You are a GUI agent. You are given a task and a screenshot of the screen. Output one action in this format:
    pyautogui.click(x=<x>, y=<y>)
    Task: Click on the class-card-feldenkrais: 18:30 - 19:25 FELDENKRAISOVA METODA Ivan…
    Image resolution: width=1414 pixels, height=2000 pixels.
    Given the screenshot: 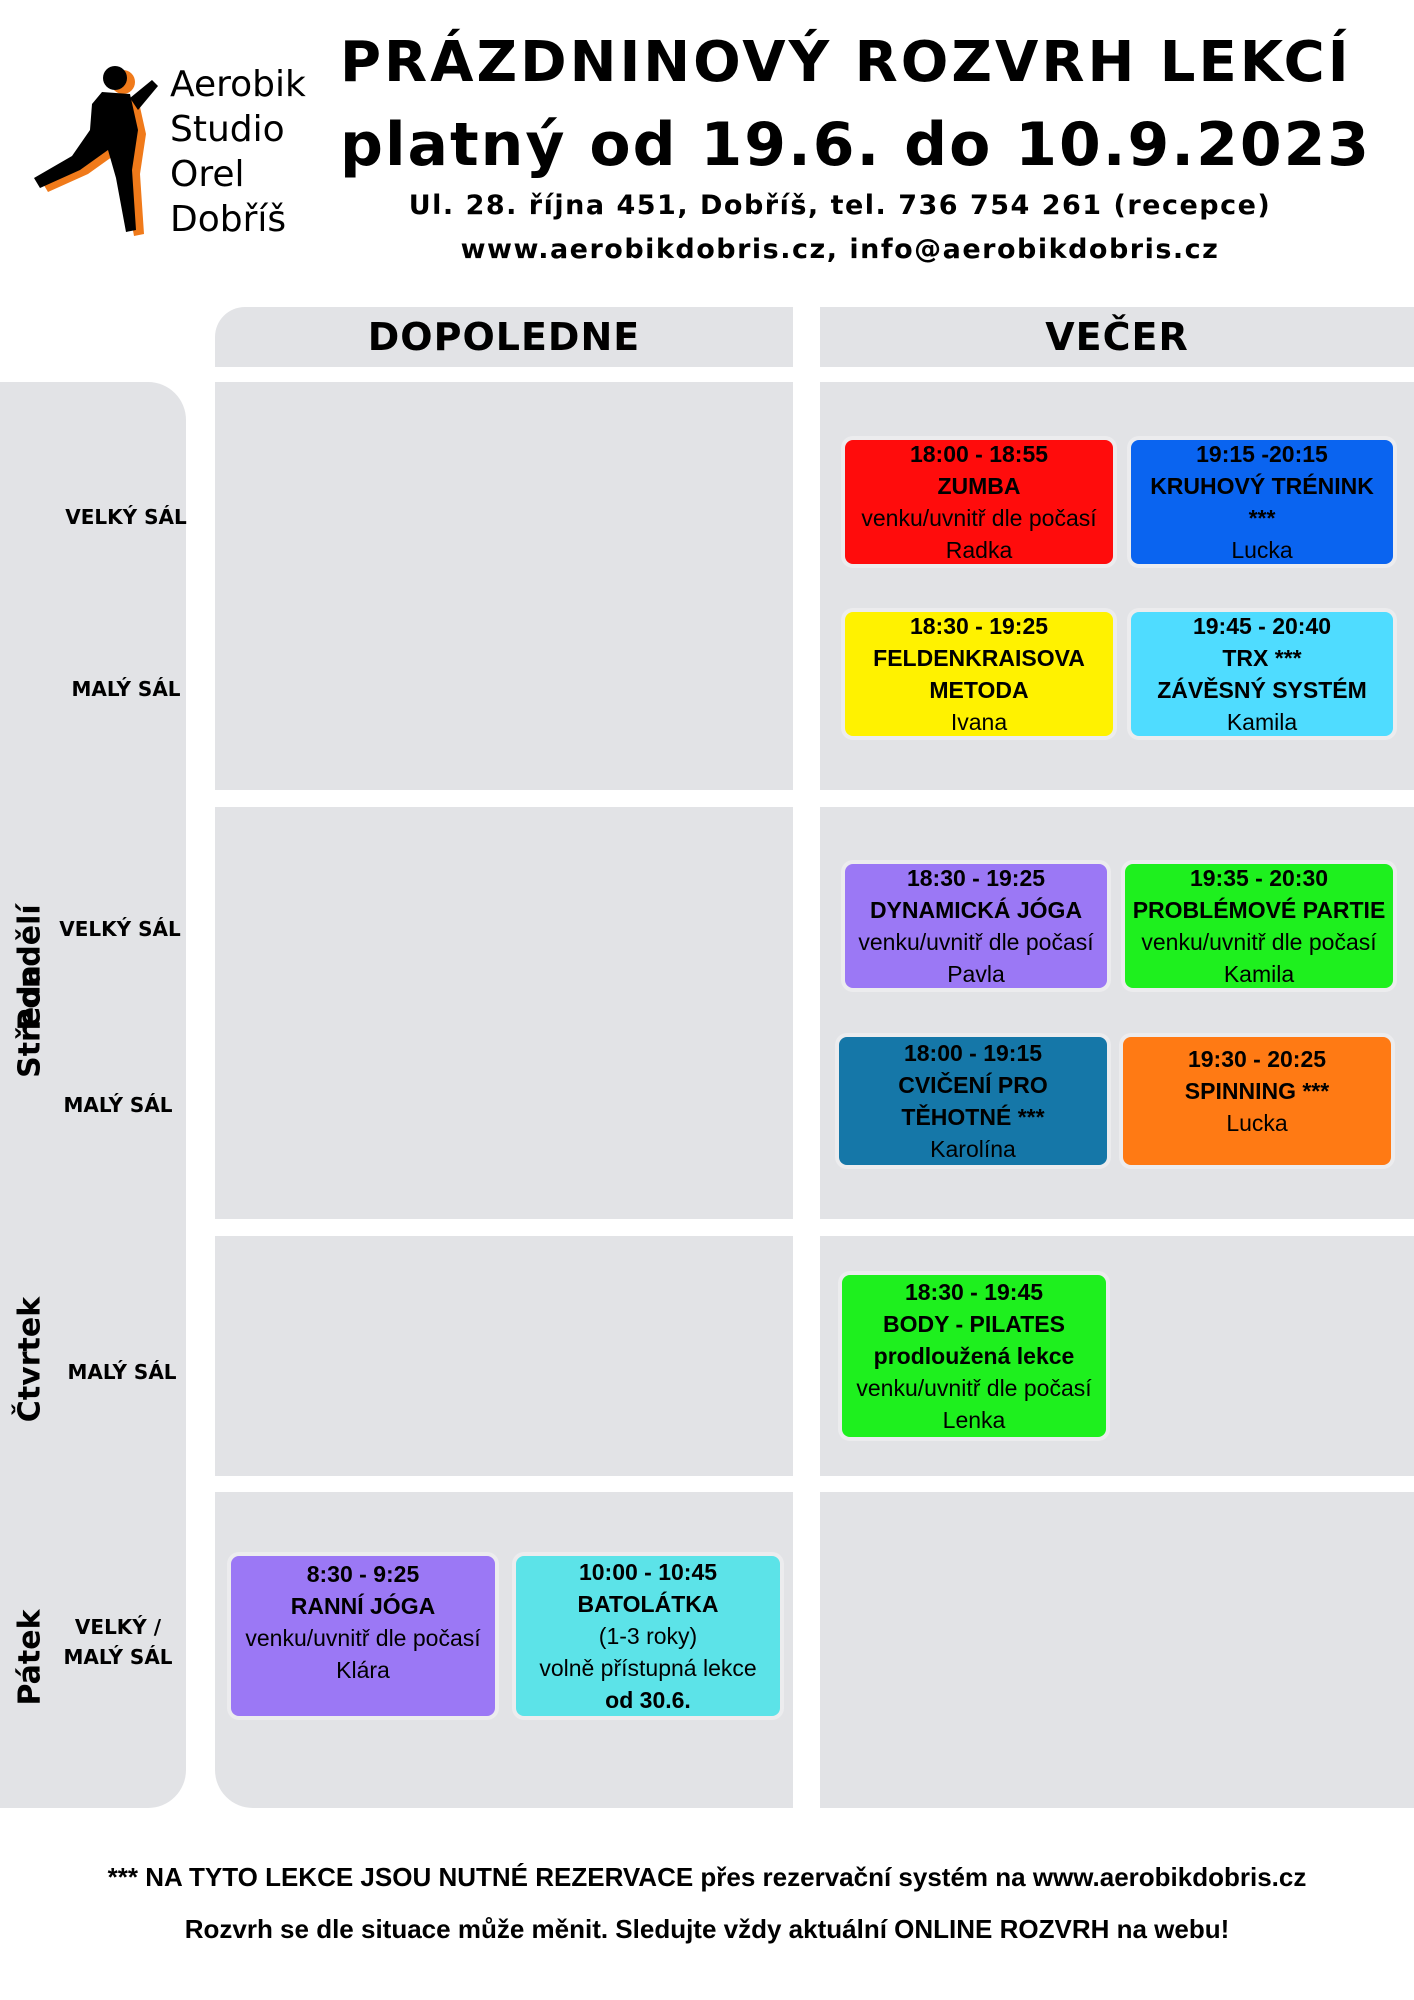 What is the action you would take?
    pyautogui.click(x=979, y=674)
    